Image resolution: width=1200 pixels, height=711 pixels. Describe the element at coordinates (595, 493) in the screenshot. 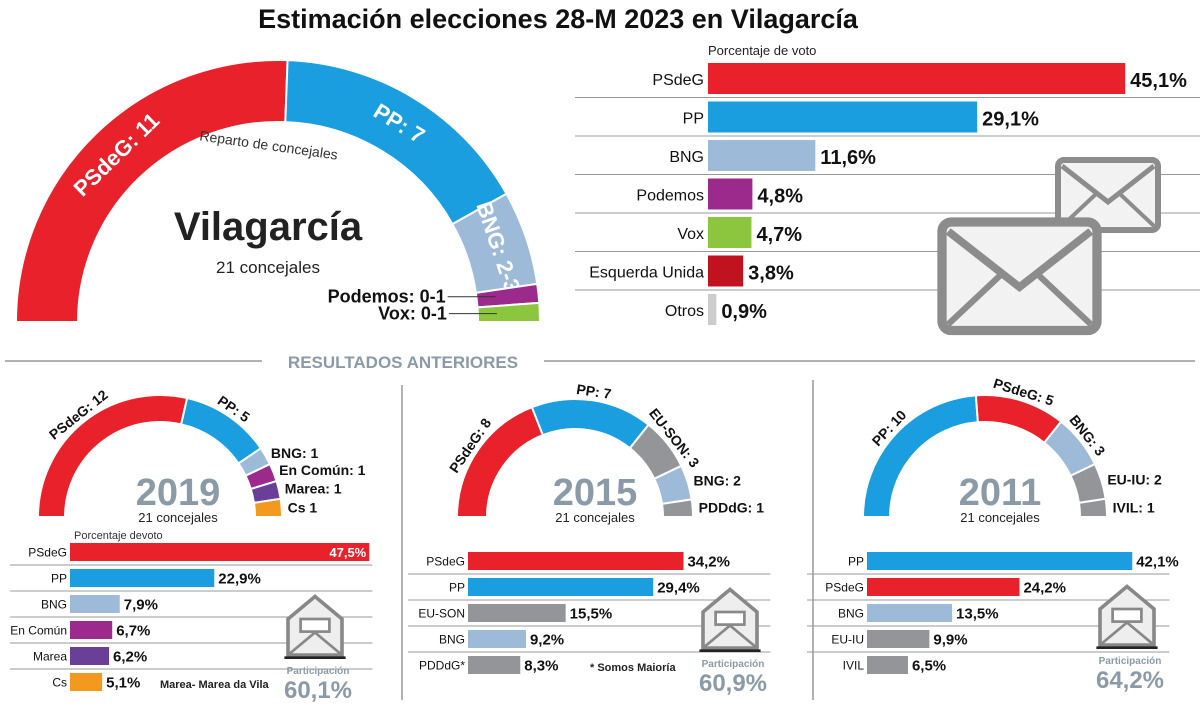

I see `year-label: 2015` at that location.